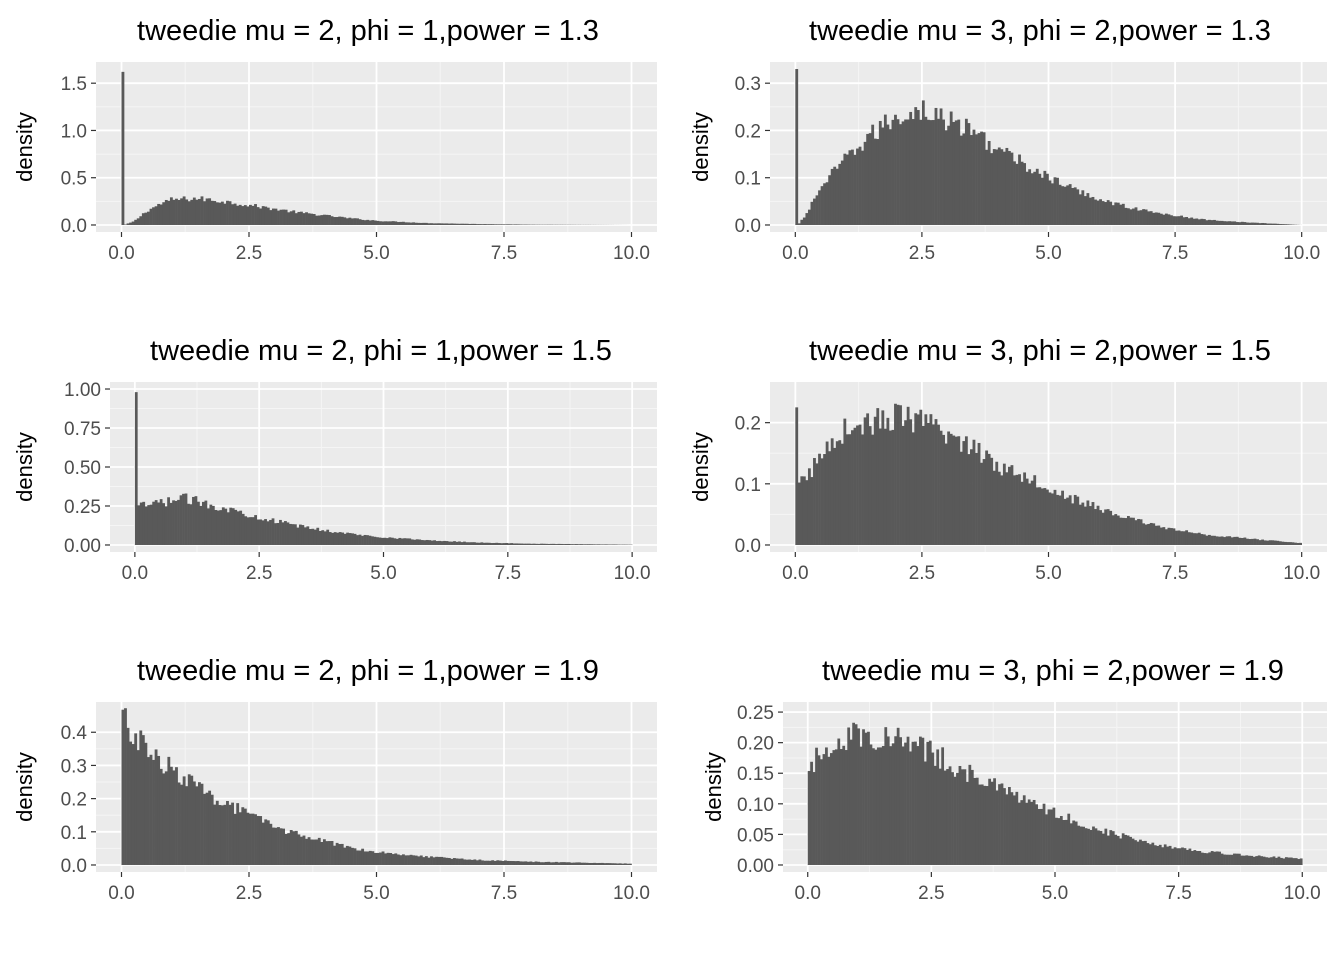 The height and width of the screenshot is (960, 1344). I want to click on panel-title: tweedie mu = 3, phi = 2,power = 1.5, so click(1040, 351).